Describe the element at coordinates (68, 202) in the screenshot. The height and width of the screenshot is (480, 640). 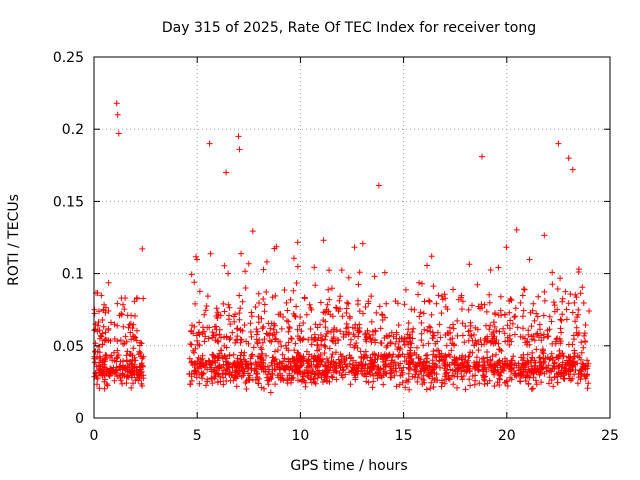
I see `y-tick-label: 0.15` at that location.